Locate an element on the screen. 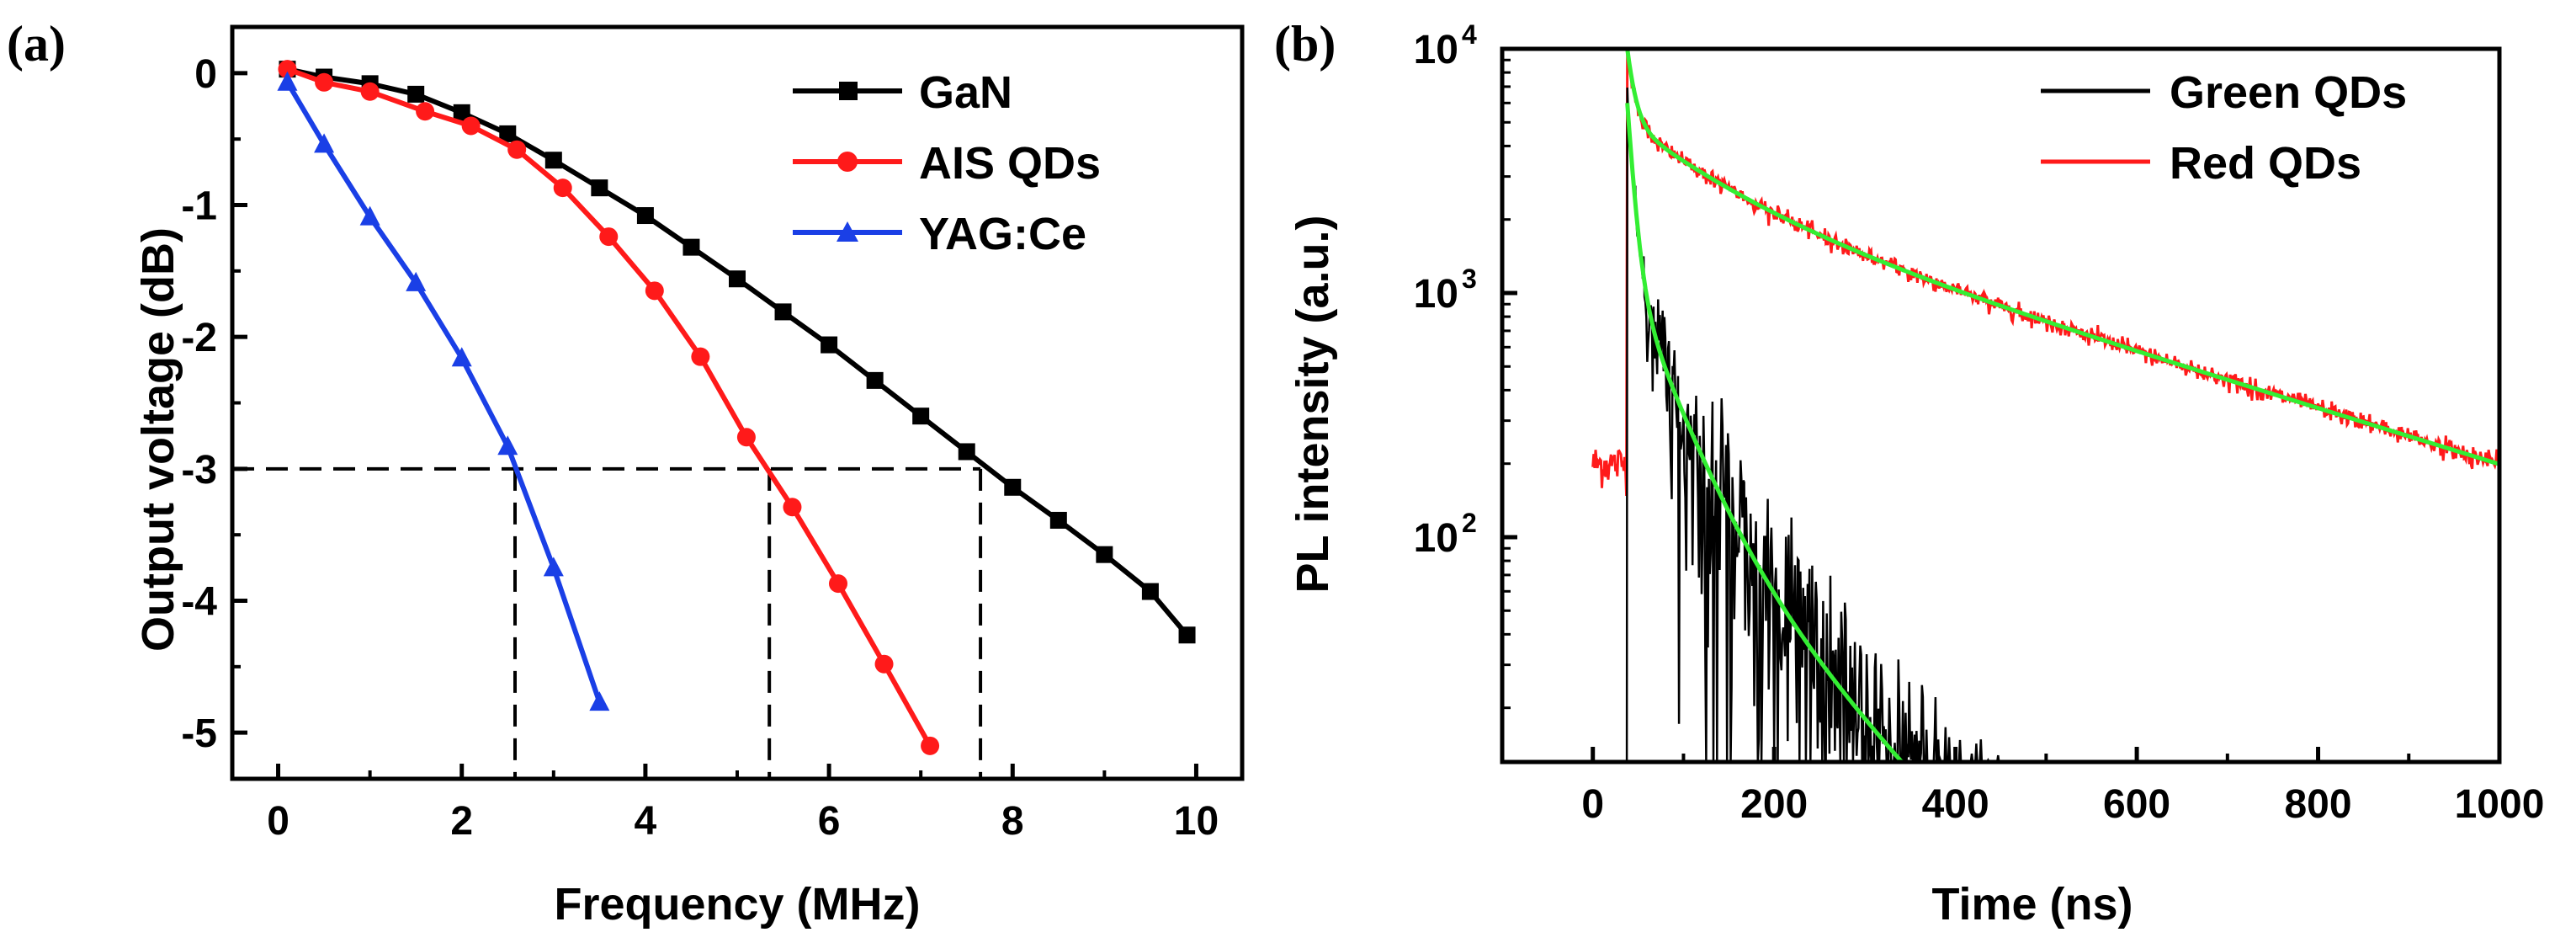 The image size is (2576, 943). x-tick-label: 6 is located at coordinates (829, 821).